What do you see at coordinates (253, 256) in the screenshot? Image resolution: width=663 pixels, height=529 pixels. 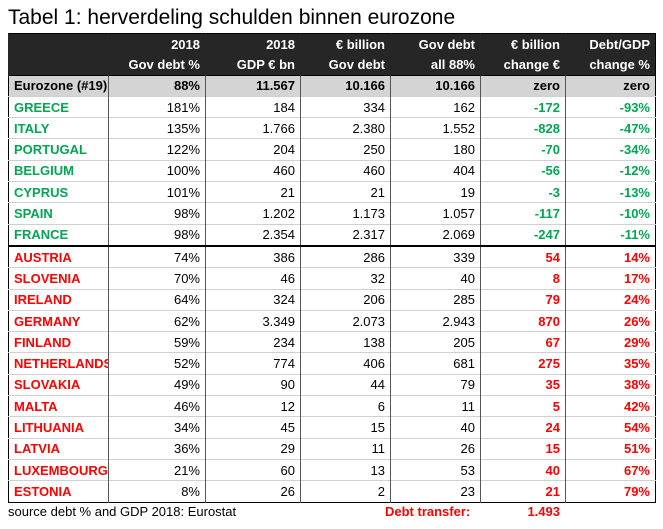 I see `value-cell: 386` at bounding box center [253, 256].